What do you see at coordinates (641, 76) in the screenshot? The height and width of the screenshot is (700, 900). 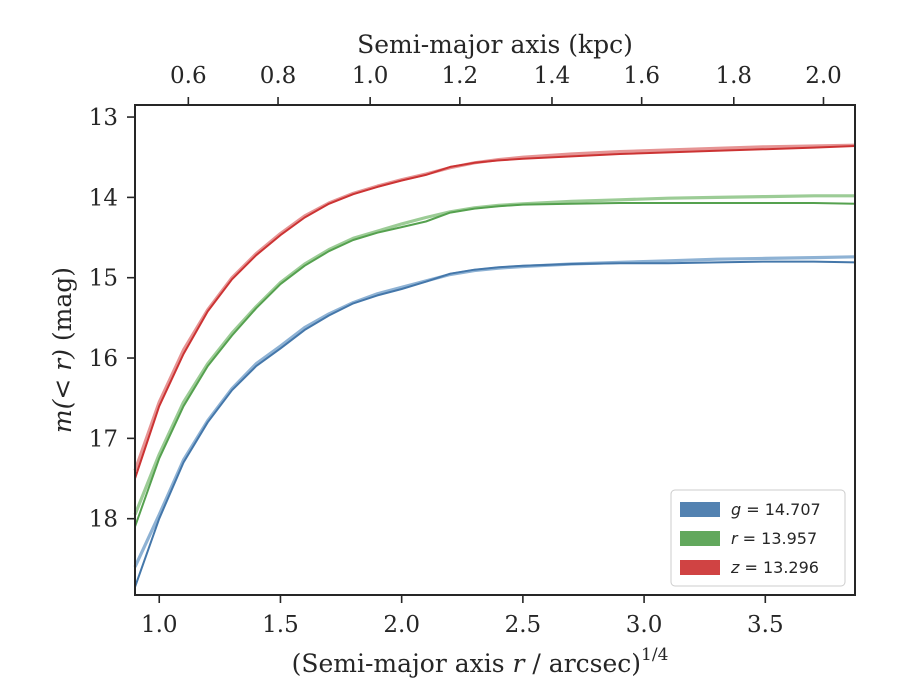 I see `top-tick-label: 1.6` at bounding box center [641, 76].